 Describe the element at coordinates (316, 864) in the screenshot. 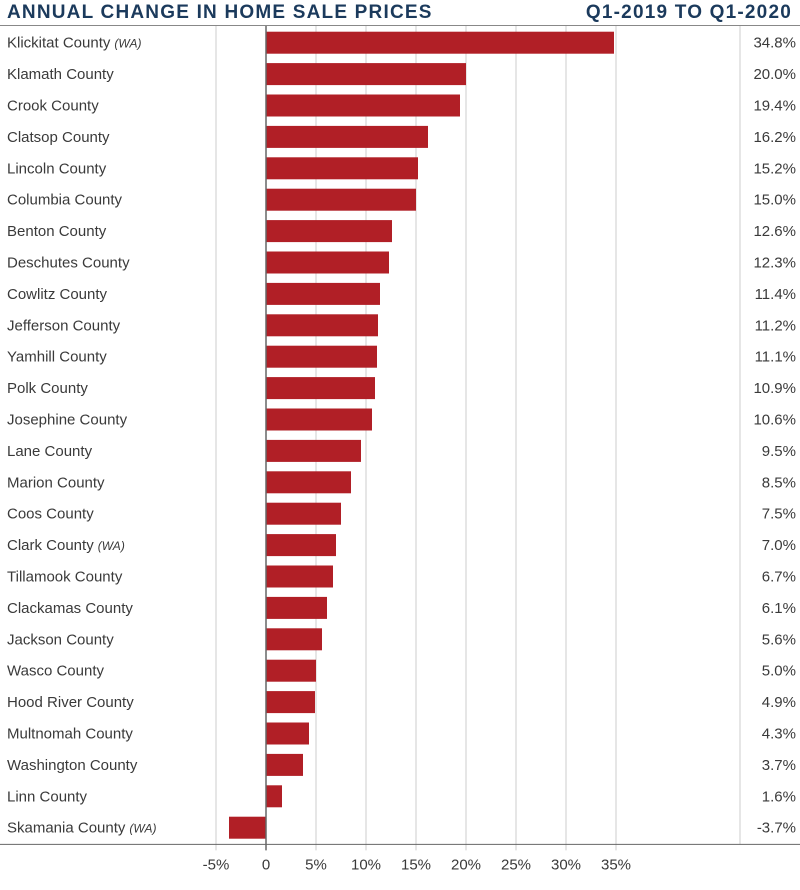

I see `x-tick-label: 5%` at that location.